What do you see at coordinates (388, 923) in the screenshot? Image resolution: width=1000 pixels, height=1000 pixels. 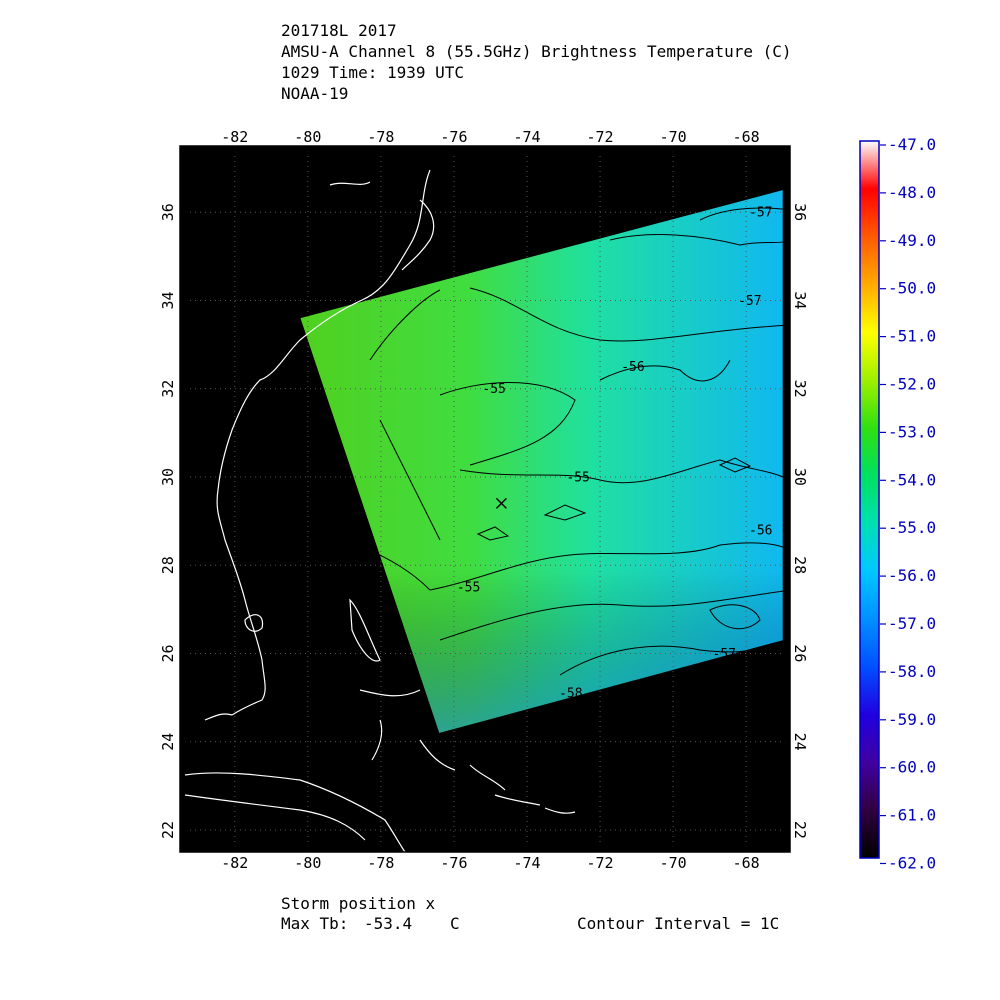 I see `max-tb-value: -53.4` at bounding box center [388, 923].